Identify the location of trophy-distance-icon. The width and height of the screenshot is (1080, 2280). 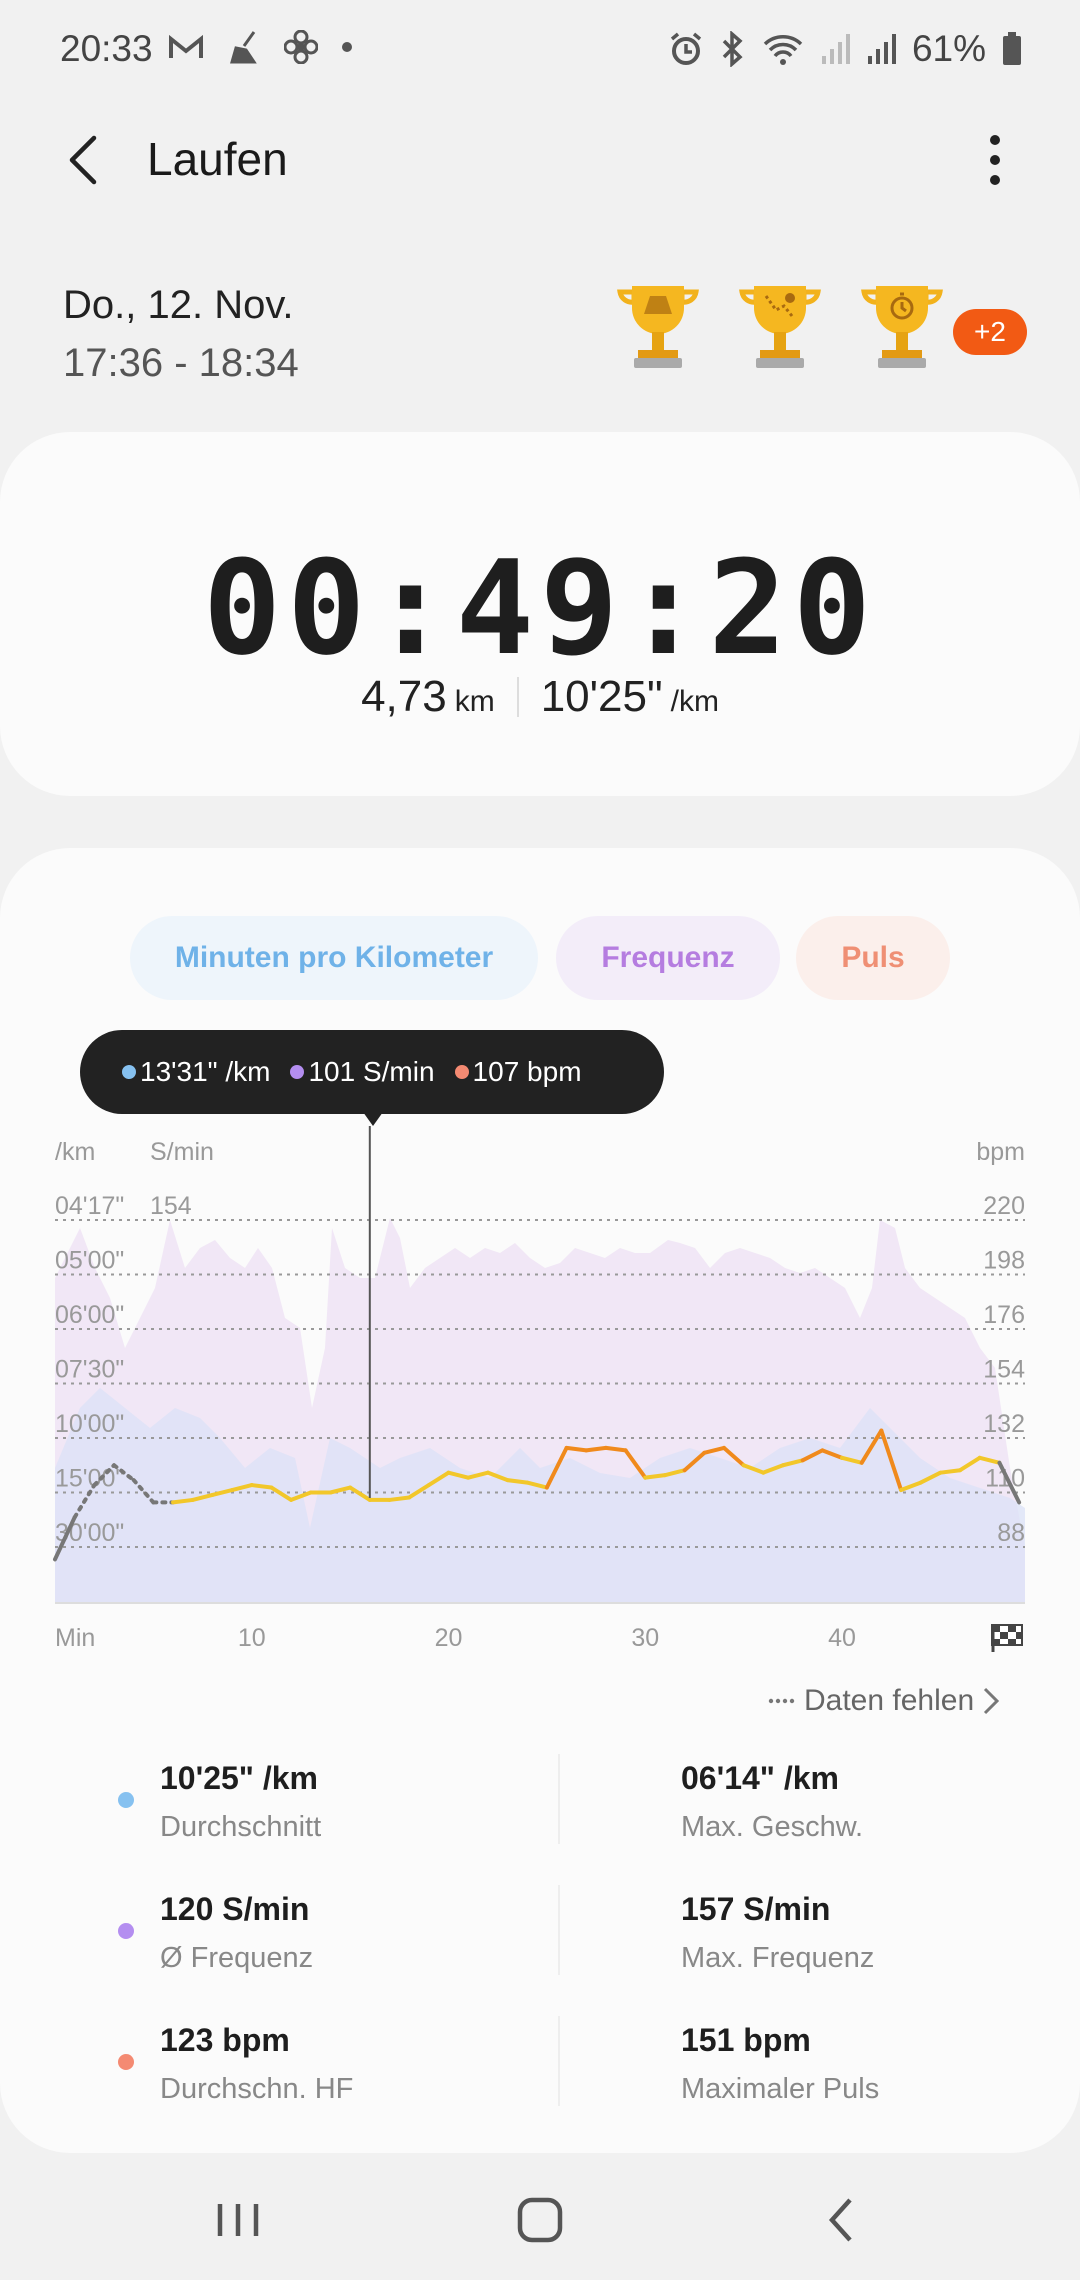
(658, 327).